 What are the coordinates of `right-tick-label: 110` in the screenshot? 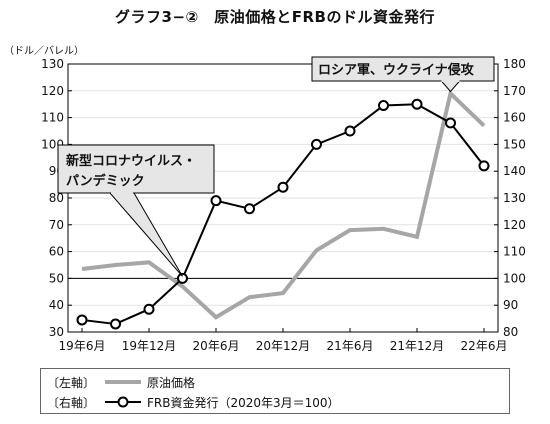 It's located at (514, 252).